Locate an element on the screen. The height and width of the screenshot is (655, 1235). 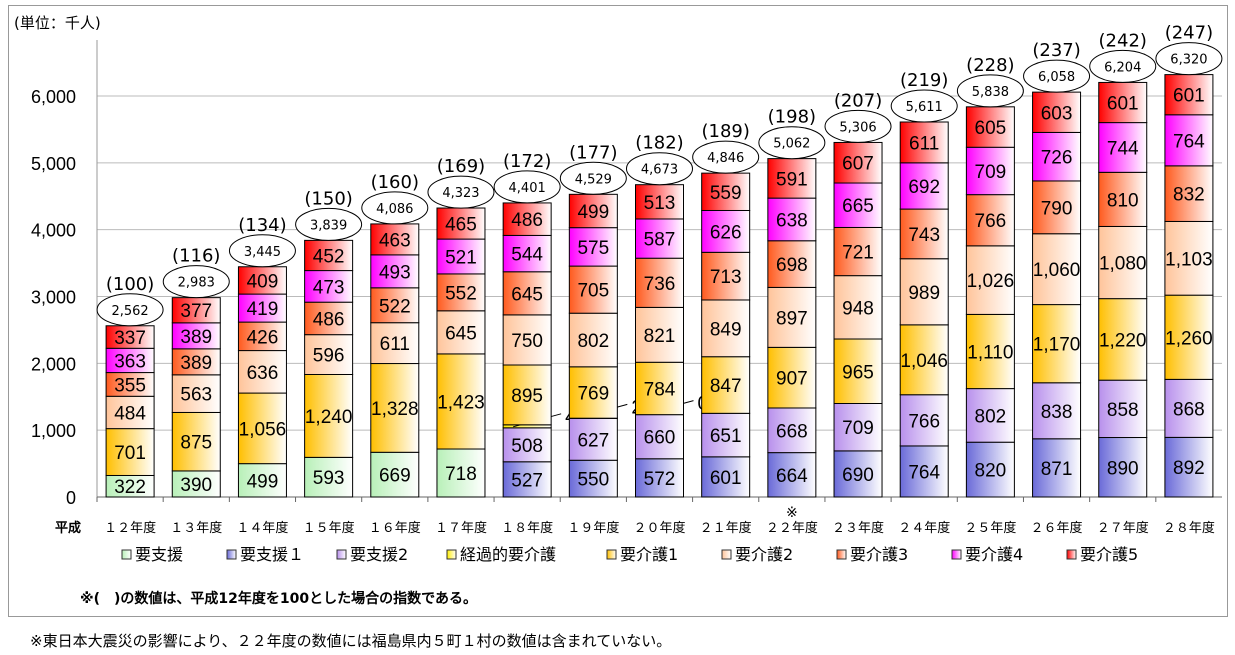
x-tick-label: ２６年度 is located at coordinates (1057, 528).